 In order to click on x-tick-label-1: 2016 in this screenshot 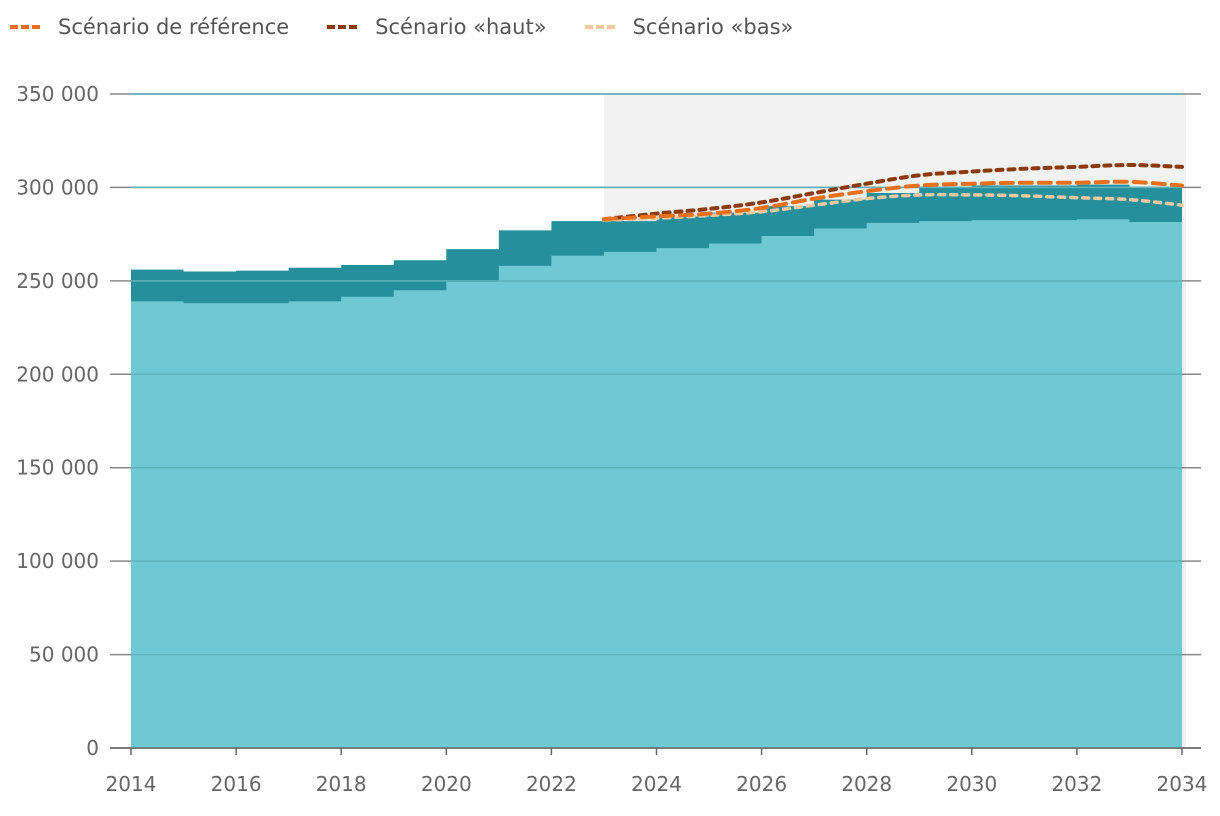, I will do `click(236, 784)`.